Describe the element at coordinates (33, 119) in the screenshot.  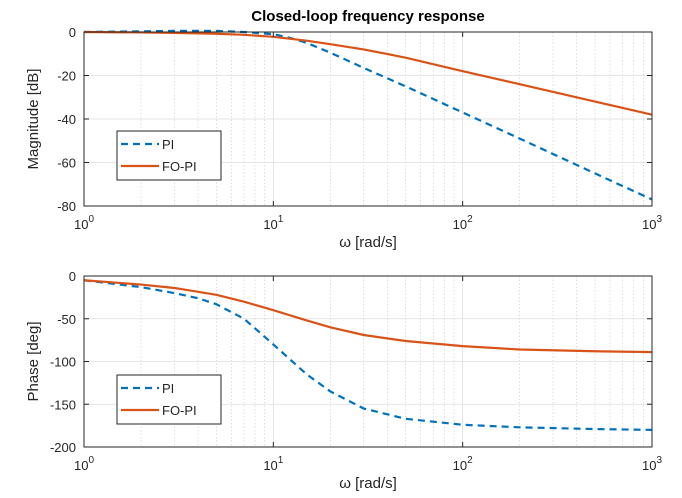
I see `y-axis-label: Magnitude [dB]` at that location.